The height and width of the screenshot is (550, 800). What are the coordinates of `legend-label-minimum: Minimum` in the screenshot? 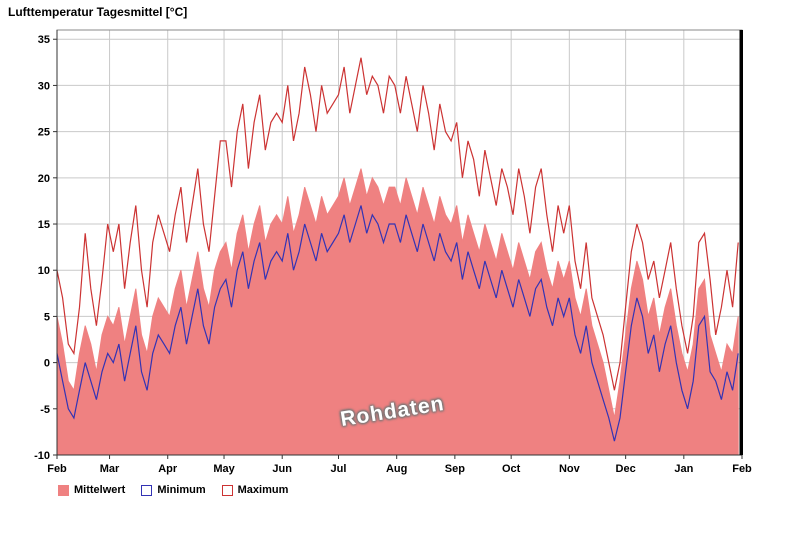 It's located at (181, 490).